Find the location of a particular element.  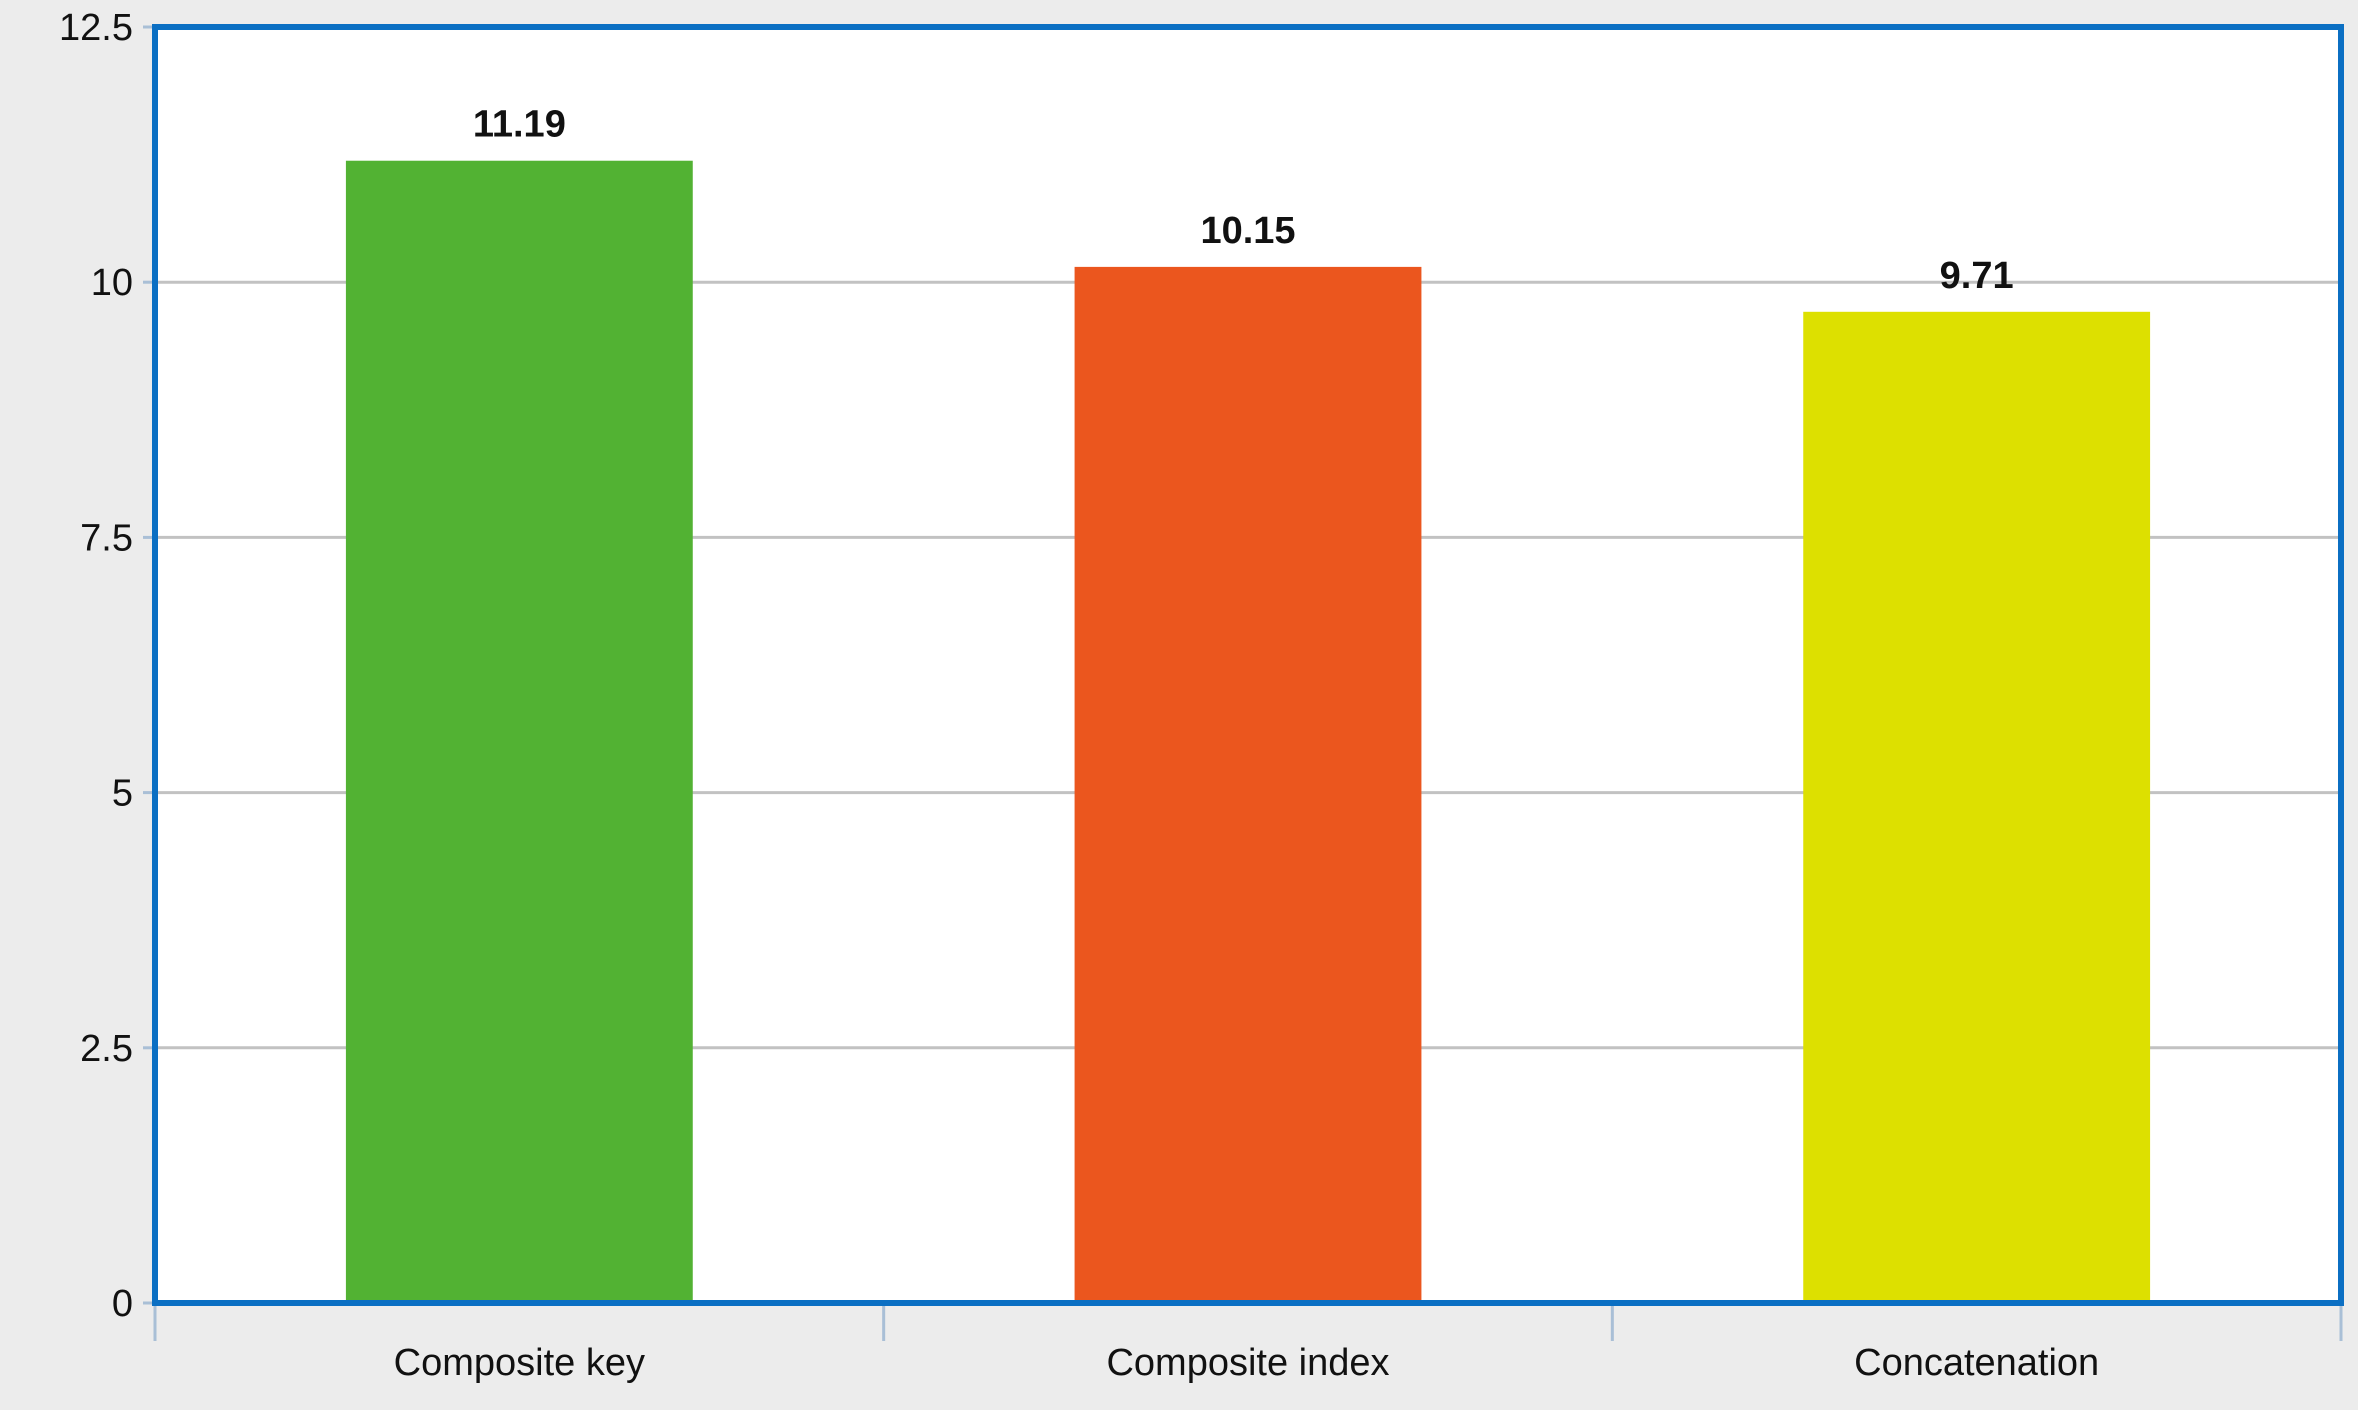

y-tick-label: 5 is located at coordinates (122, 794).